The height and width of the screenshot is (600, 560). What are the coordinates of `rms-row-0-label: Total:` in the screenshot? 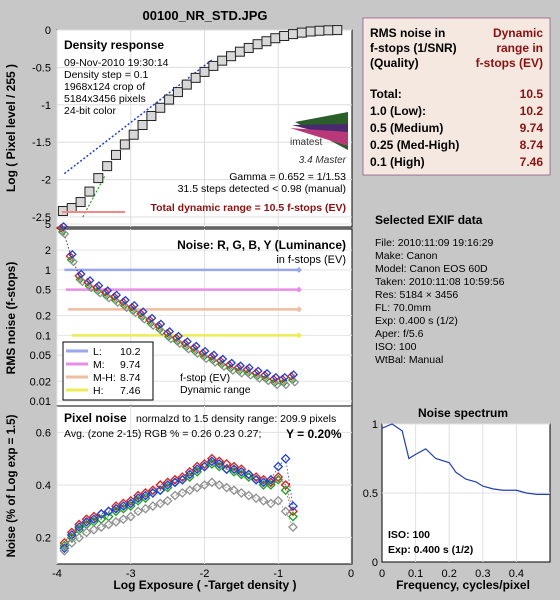 It's located at (386, 94).